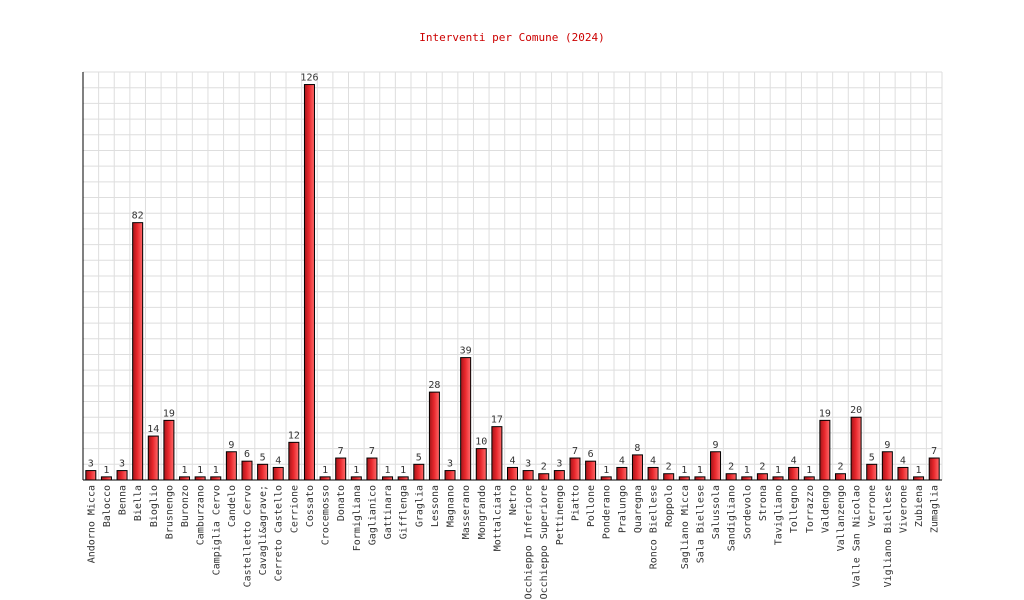 The width and height of the screenshot is (1024, 600). What do you see at coordinates (388, 512) in the screenshot?
I see `x-tick-label: Gattinara` at bounding box center [388, 512].